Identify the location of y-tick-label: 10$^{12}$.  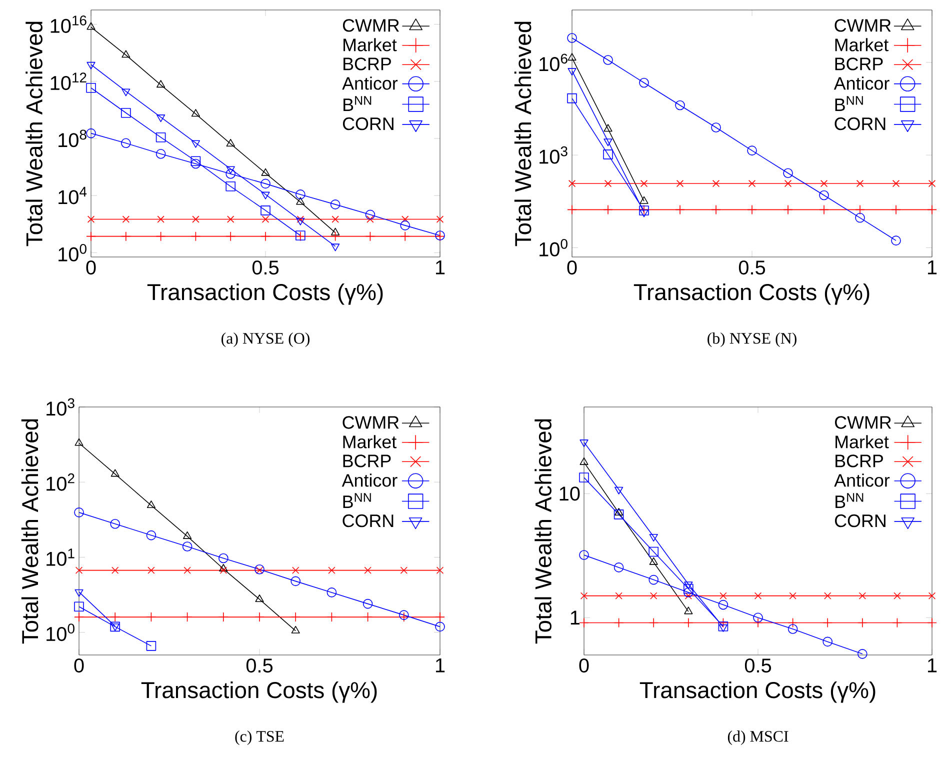
(68, 81).